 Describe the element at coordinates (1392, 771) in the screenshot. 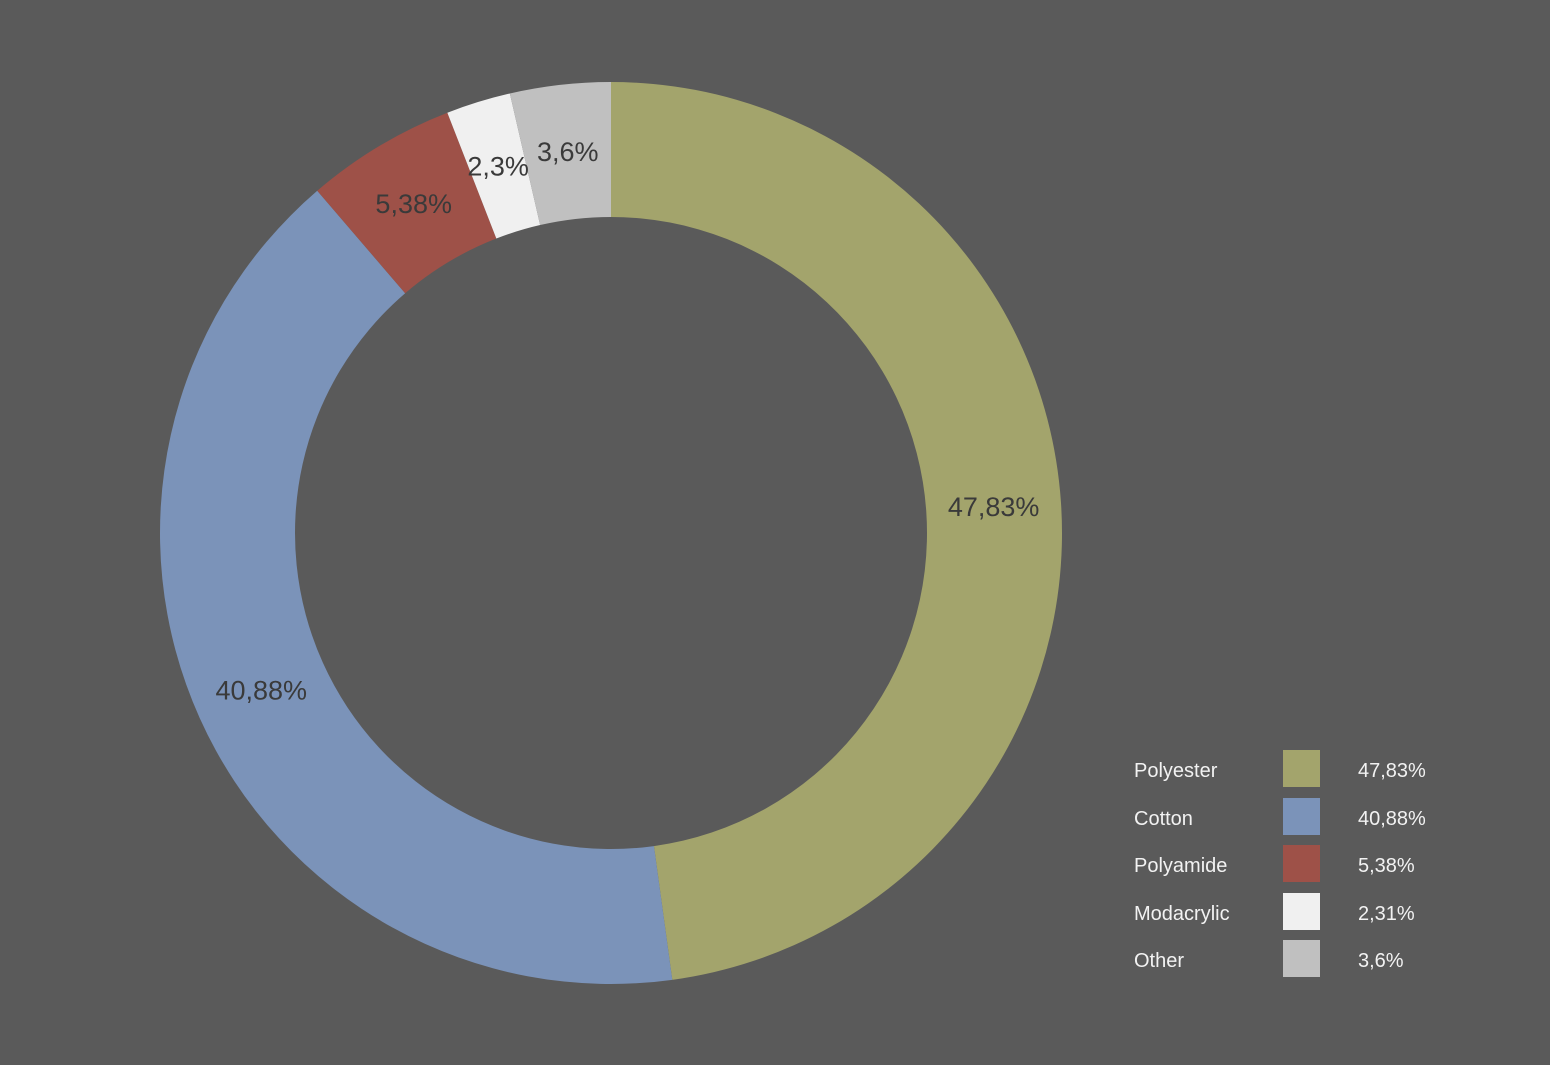

I see `legend-value: 47,83%` at that location.